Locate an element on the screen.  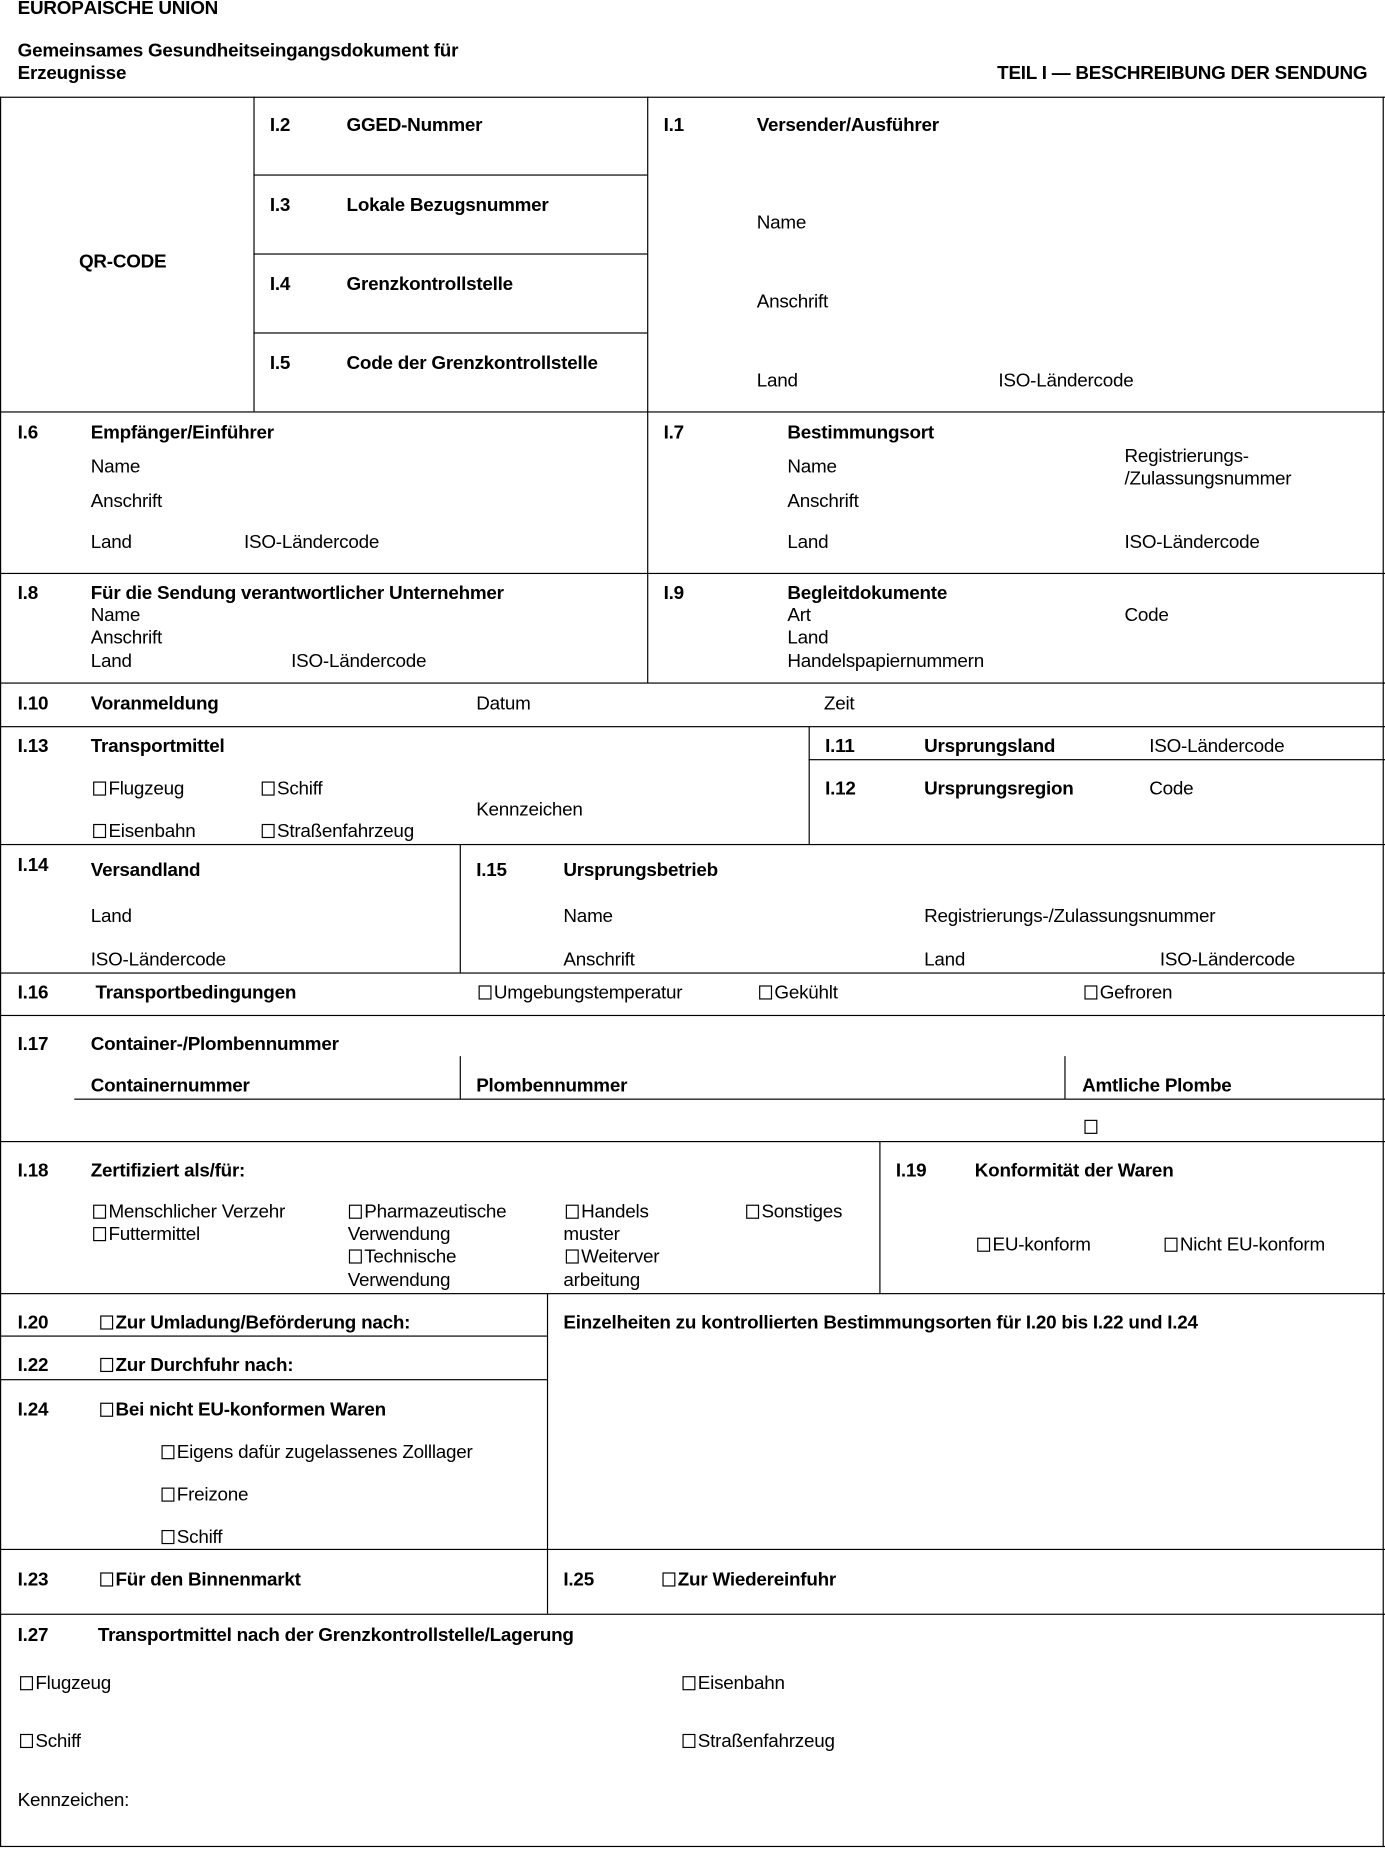
checkbox-rail: Eisenbahn is located at coordinates (144, 832).